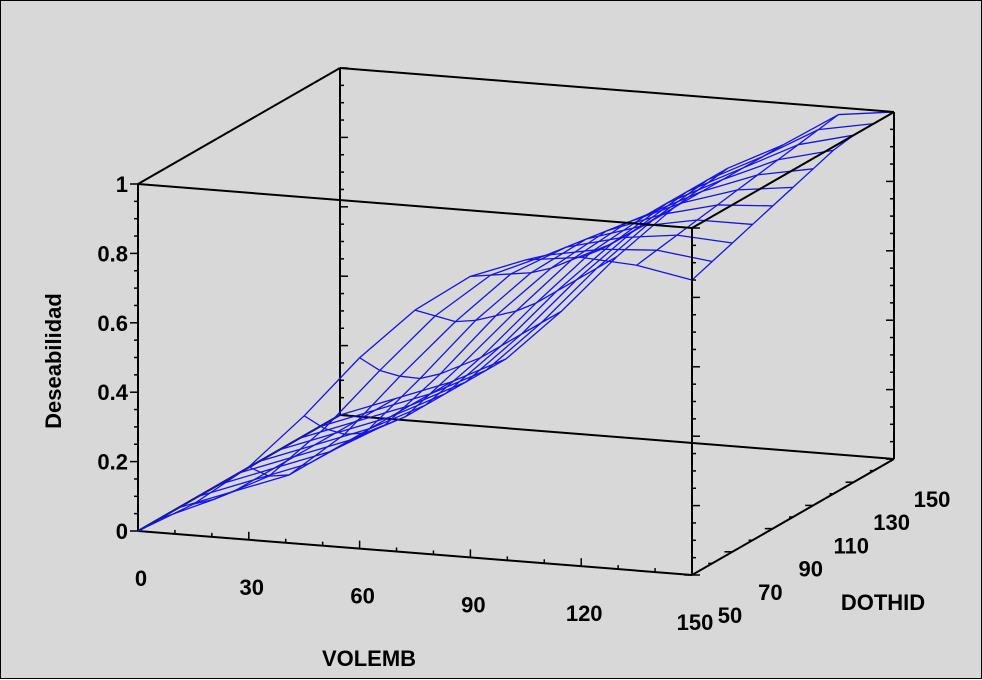 The image size is (982, 680). What do you see at coordinates (851, 545) in the screenshot?
I see `y-tick-label: 110` at bounding box center [851, 545].